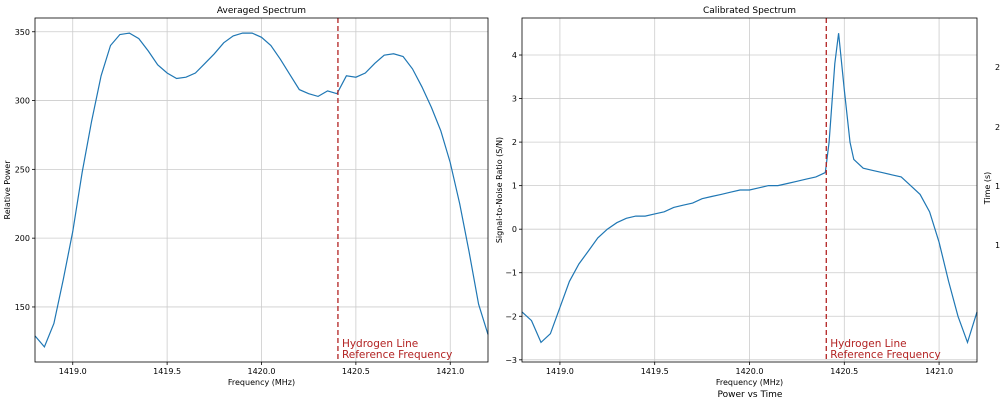 This screenshot has width=1000, height=401. What do you see at coordinates (750, 395) in the screenshot?
I see `bottom-title: Power vs Time` at bounding box center [750, 395].